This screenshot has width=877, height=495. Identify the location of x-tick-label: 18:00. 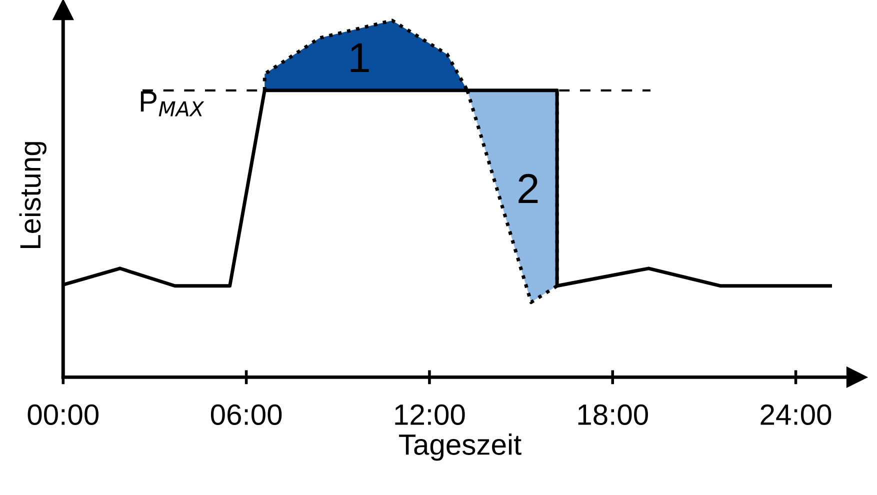
(613, 415).